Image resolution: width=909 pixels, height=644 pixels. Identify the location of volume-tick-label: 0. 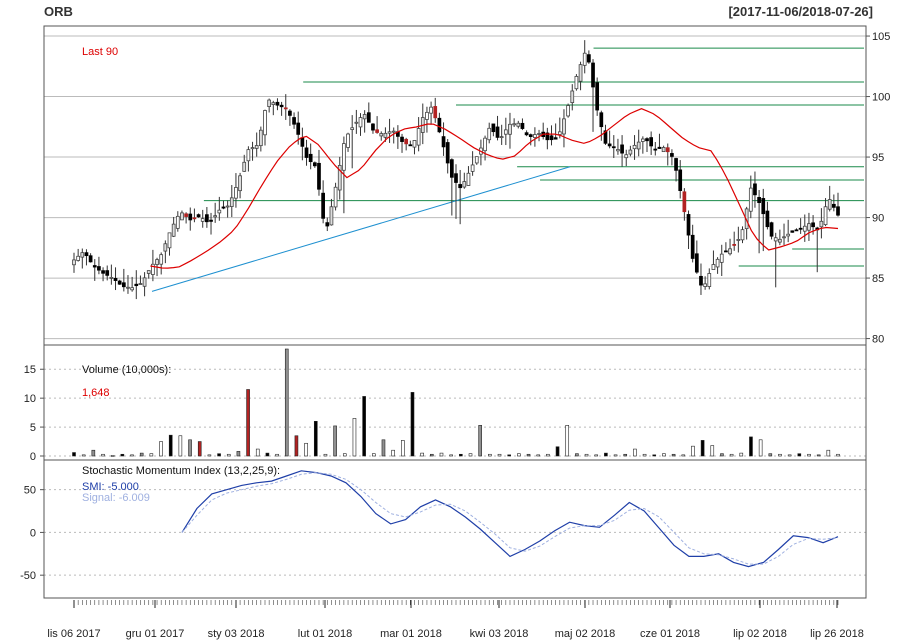
(33, 457).